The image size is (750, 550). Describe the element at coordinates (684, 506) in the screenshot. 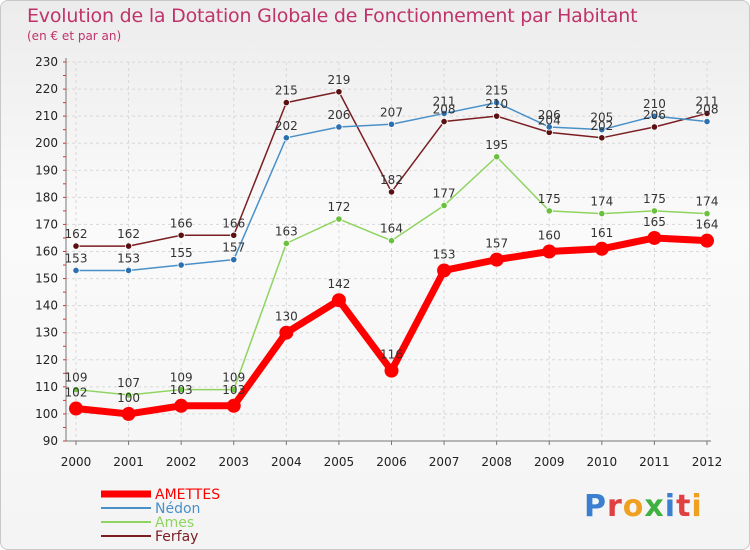

I see `logo-letter: t` at that location.